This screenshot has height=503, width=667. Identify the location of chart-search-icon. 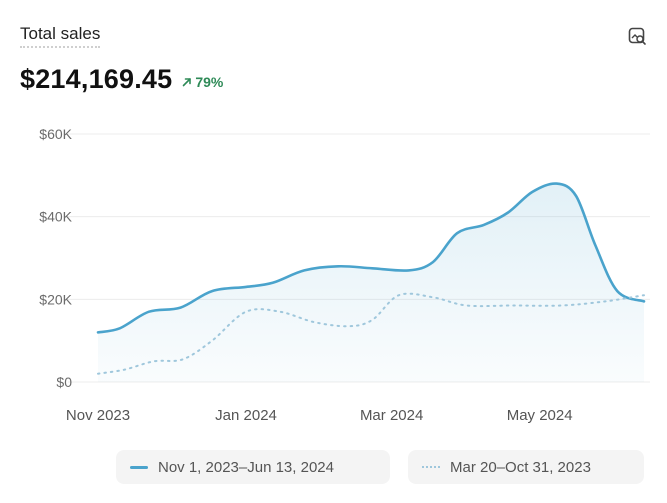
(637, 36).